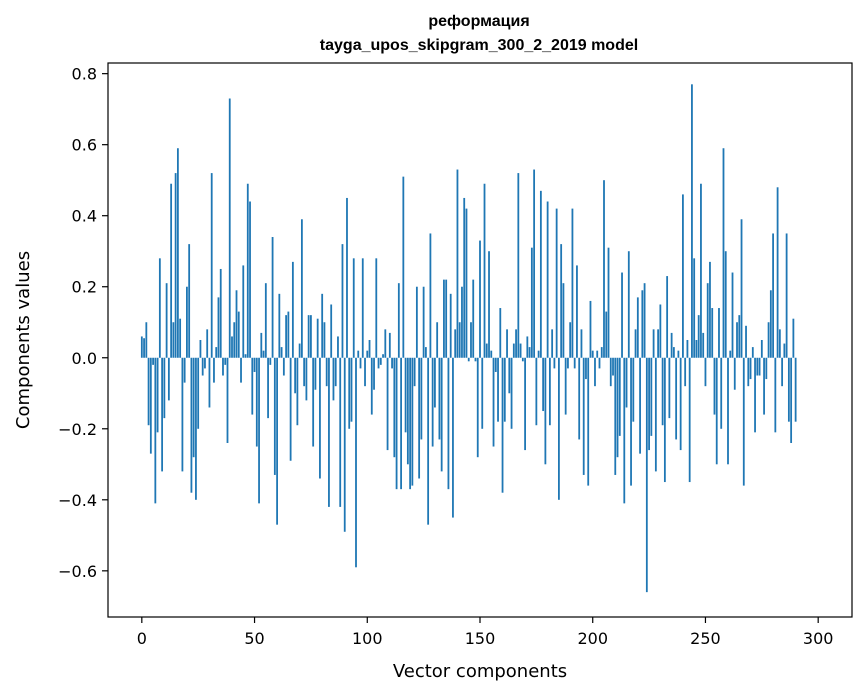 The height and width of the screenshot is (696, 867). Describe the element at coordinates (84, 216) in the screenshot. I see `y-tick-label: 0.4` at that location.